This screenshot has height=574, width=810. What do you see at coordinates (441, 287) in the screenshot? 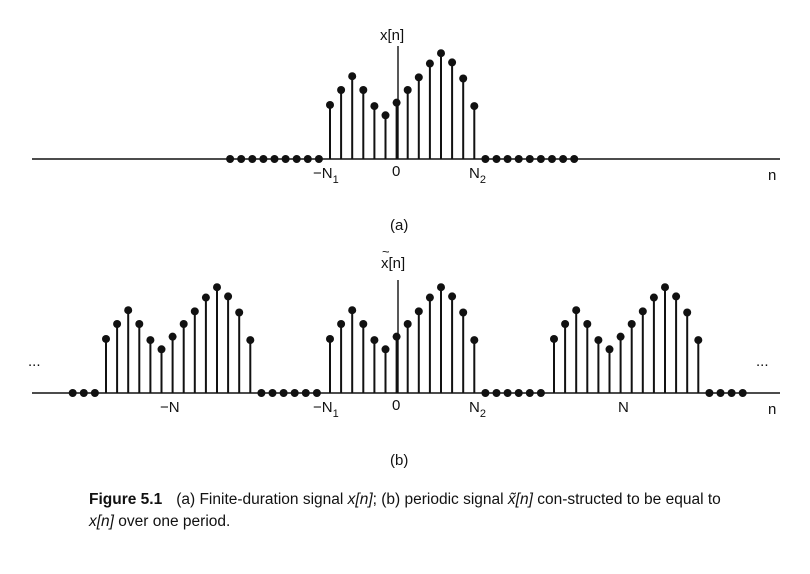
I see `sample-b-p1-10-dot` at bounding box center [441, 287].